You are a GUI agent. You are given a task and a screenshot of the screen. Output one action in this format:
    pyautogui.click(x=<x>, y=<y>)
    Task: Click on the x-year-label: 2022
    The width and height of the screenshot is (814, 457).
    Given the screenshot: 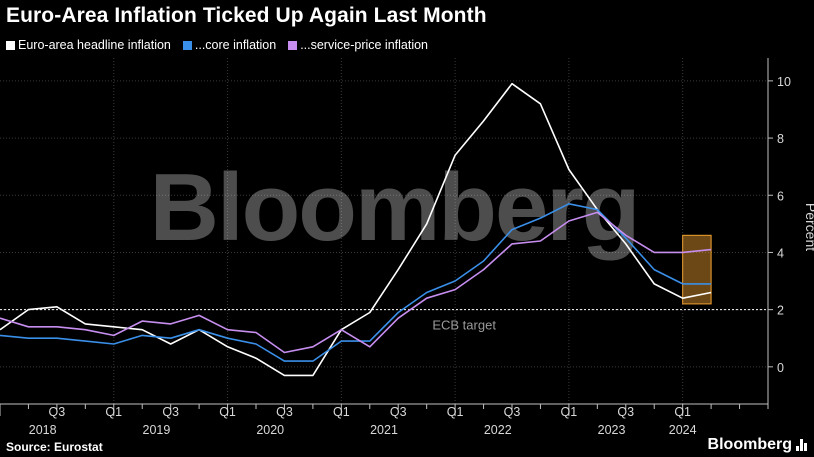 What is the action you would take?
    pyautogui.click(x=498, y=430)
    